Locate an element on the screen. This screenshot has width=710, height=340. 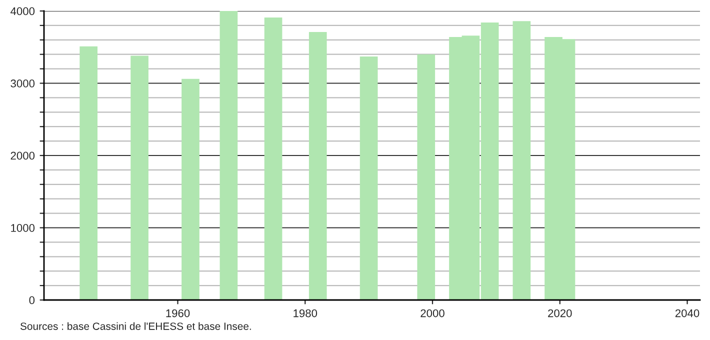
y-tick-label: 3000 is located at coordinates (22, 84).